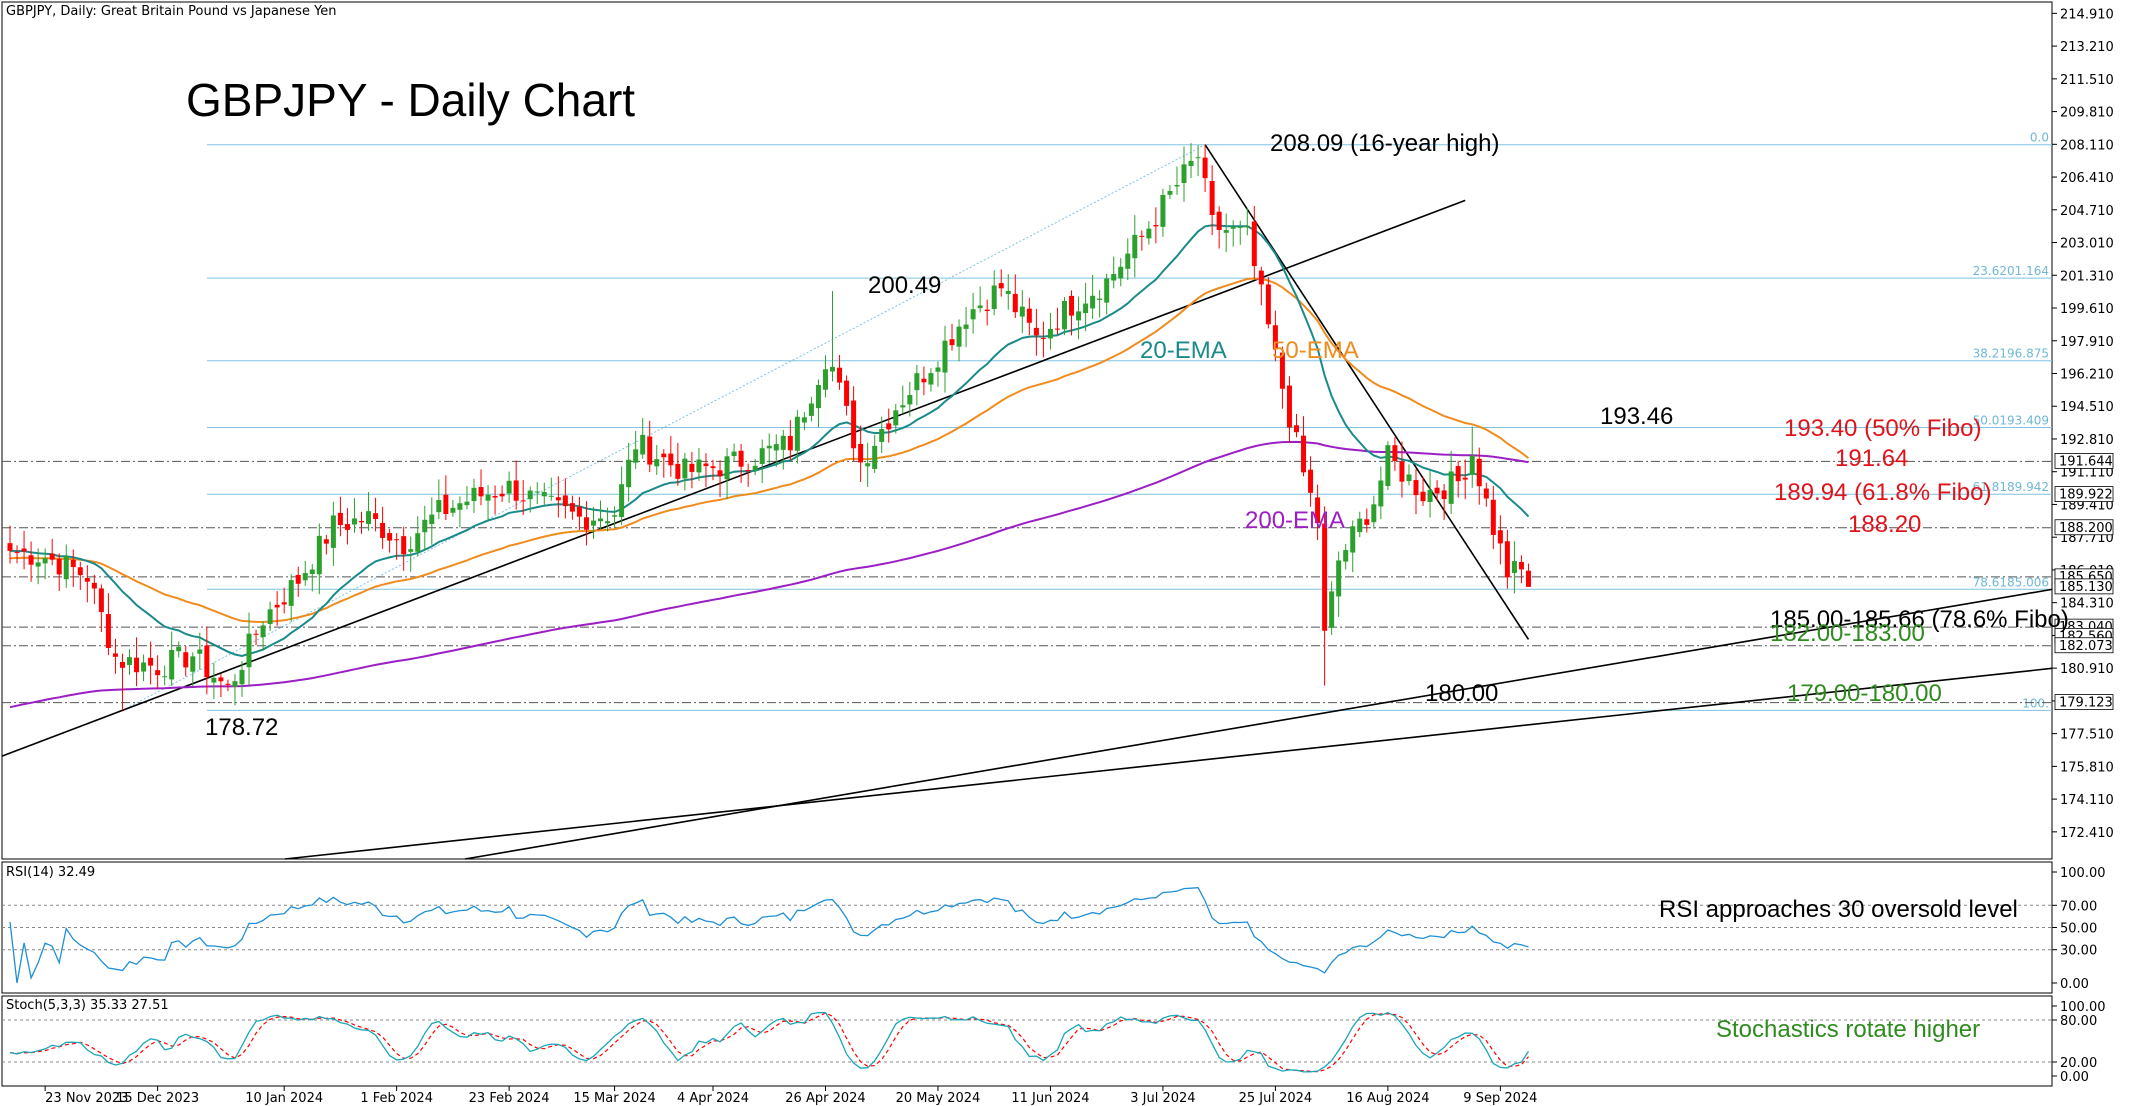  What do you see at coordinates (2083, 1007) in the screenshot?
I see `stoch-tick-label: 100.00` at bounding box center [2083, 1007].